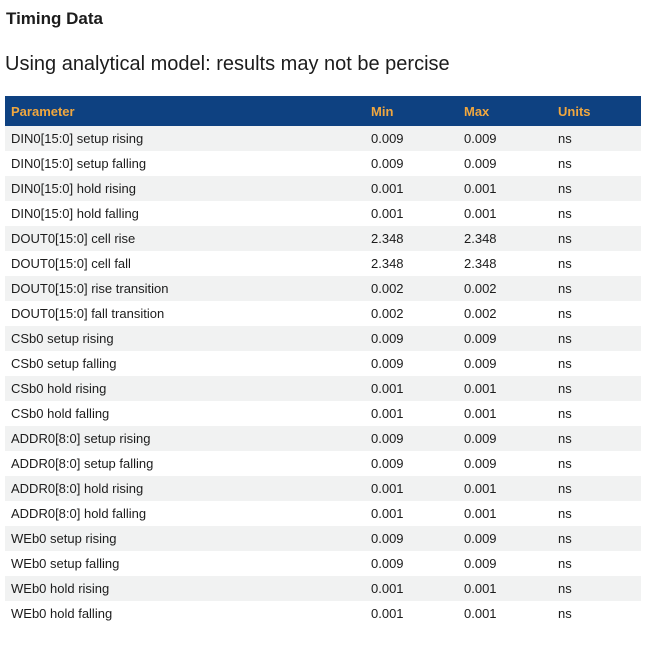 Image resolution: width=650 pixels, height=646 pixels. I want to click on cell-parameter: ADDR0[8:0] hold falling, so click(79, 513).